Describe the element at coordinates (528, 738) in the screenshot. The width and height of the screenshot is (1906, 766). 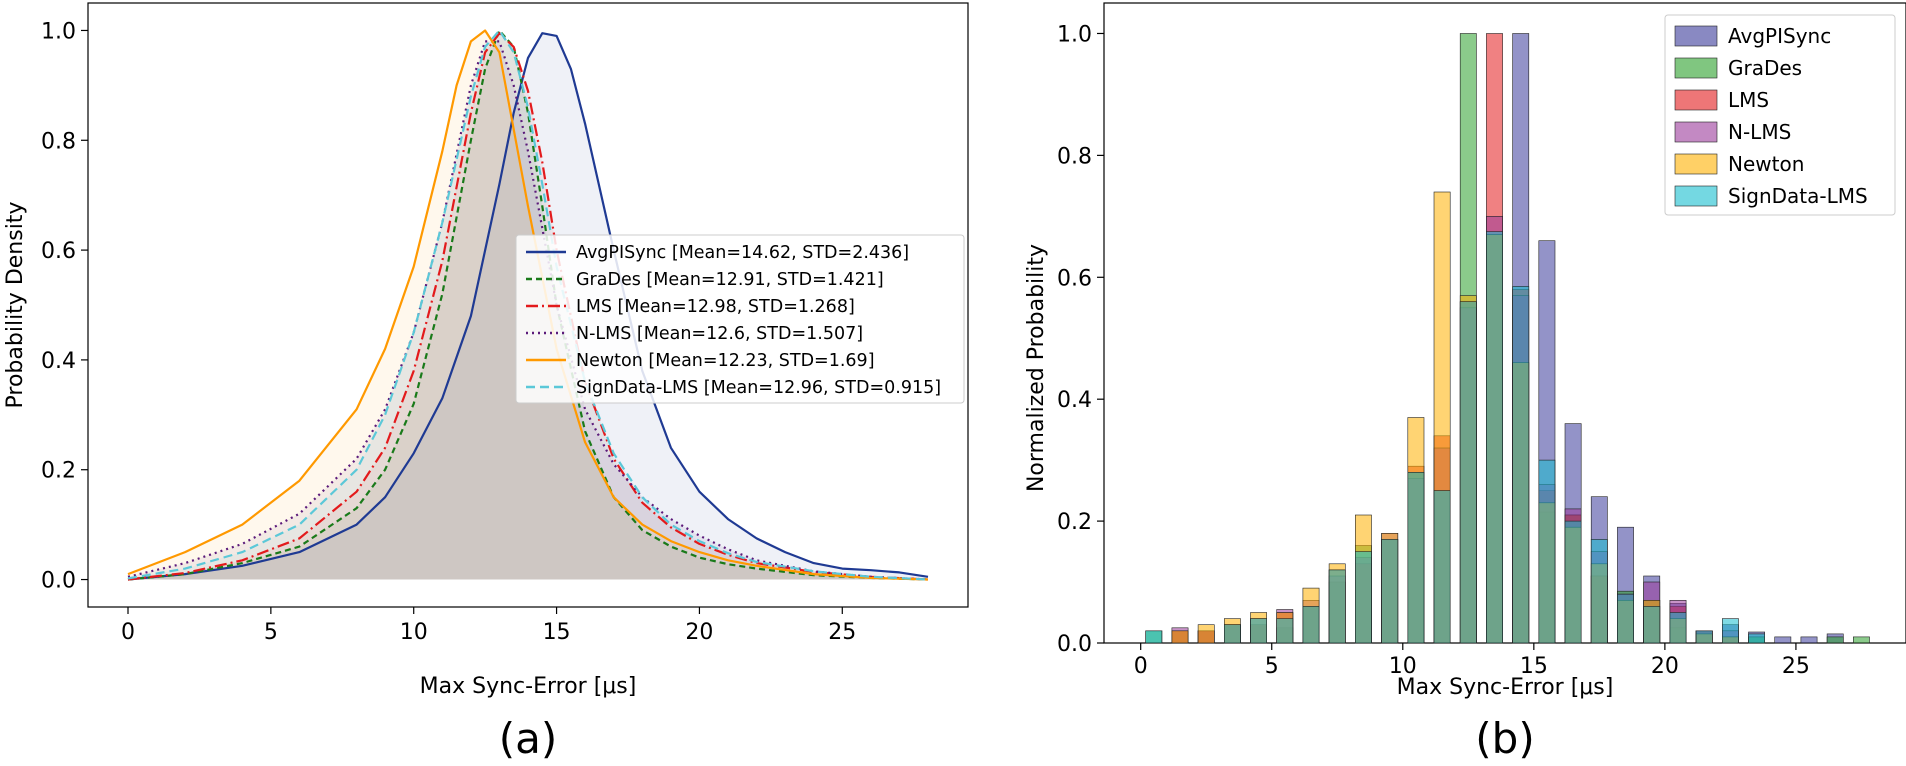
I see `panel-a-caption: (a)` at that location.